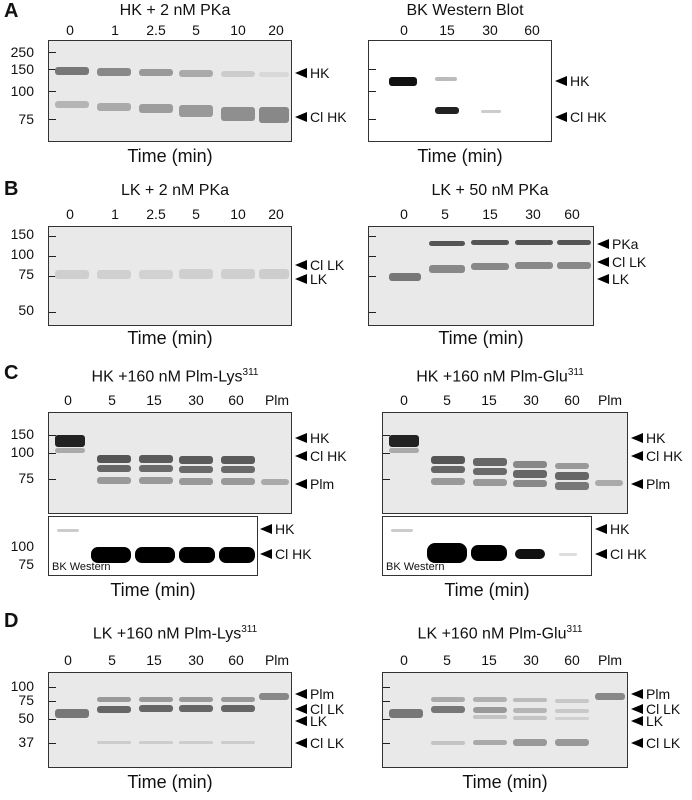 The width and height of the screenshot is (692, 800). What do you see at coordinates (11, 11) in the screenshot?
I see `panel-label-a: A` at bounding box center [11, 11].